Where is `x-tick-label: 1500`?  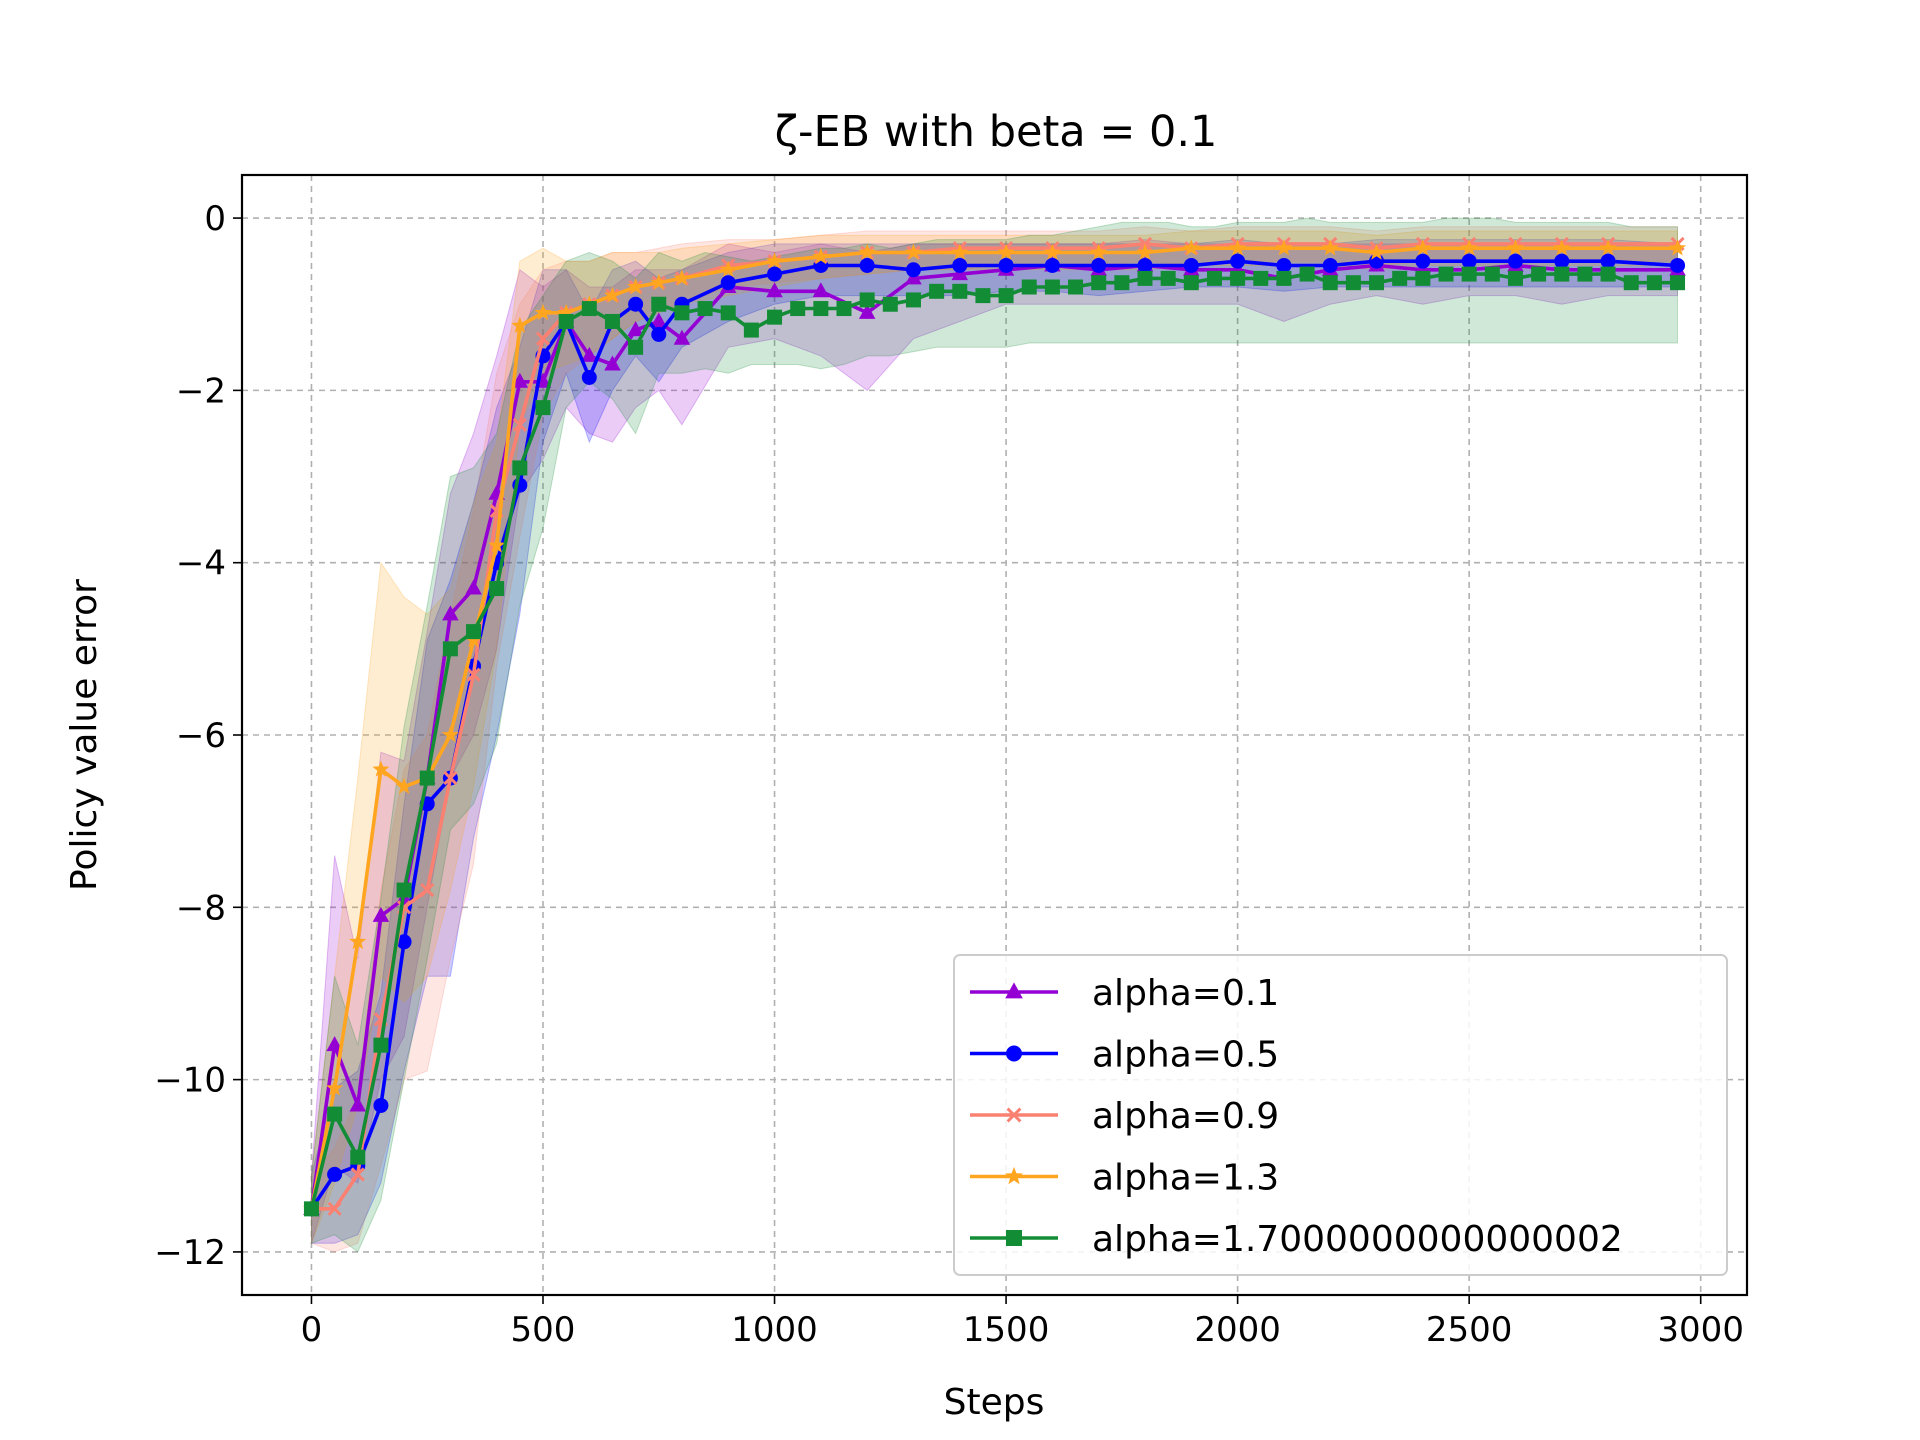
x-tick-label: 1500 is located at coordinates (1006, 1330).